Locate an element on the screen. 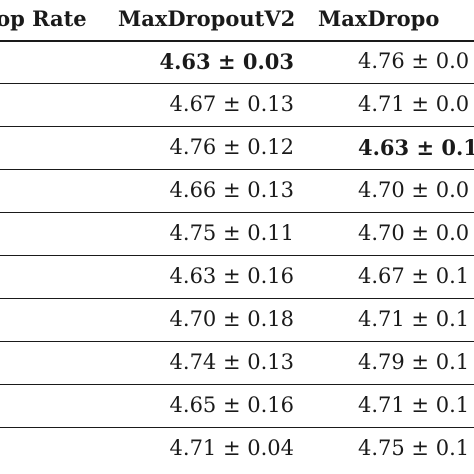 This screenshot has width=474, height=474. cell-maxdropout: 4.63 ± 0.1 is located at coordinates (416, 147).